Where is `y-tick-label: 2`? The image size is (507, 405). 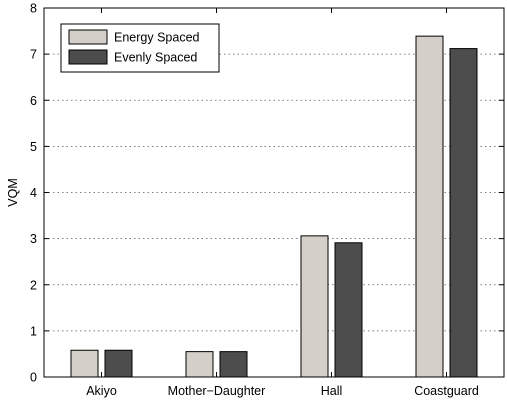 y-tick-label: 2 is located at coordinates (33, 285).